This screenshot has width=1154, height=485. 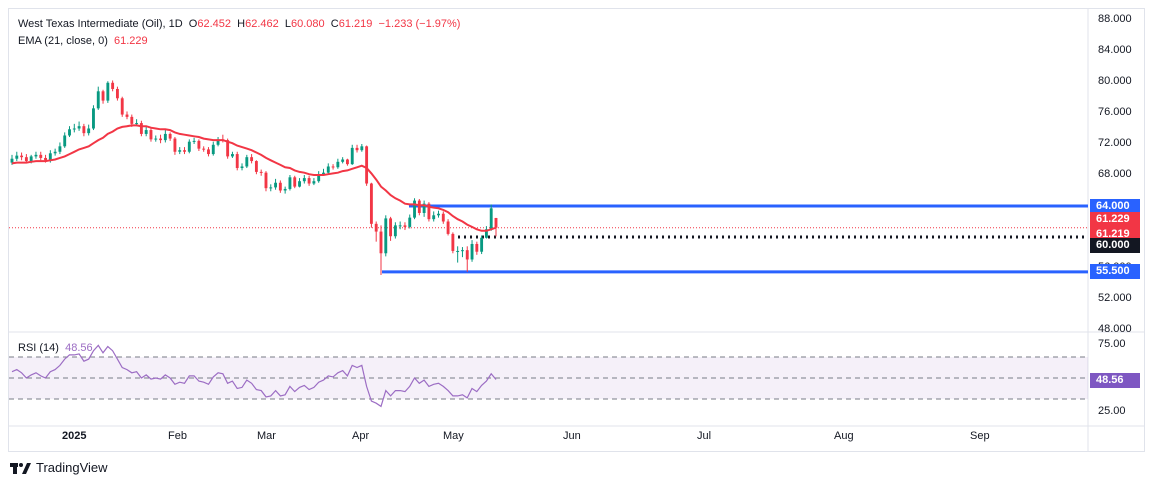 I want to click on ema-label: EMA (21, close, 0), so click(x=63, y=41).